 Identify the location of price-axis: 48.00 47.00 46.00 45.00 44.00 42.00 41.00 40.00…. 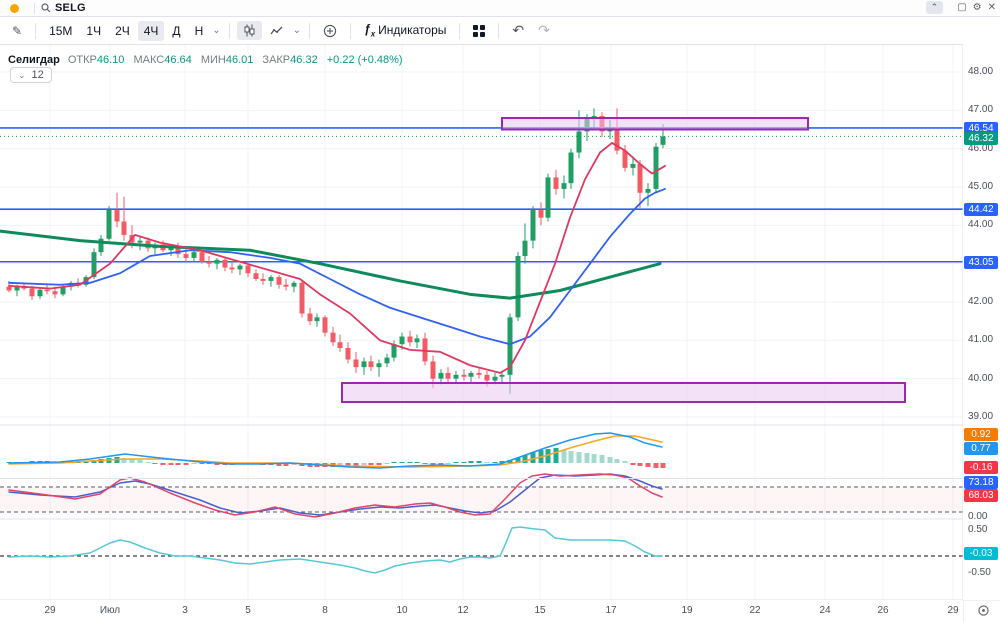
(981, 308).